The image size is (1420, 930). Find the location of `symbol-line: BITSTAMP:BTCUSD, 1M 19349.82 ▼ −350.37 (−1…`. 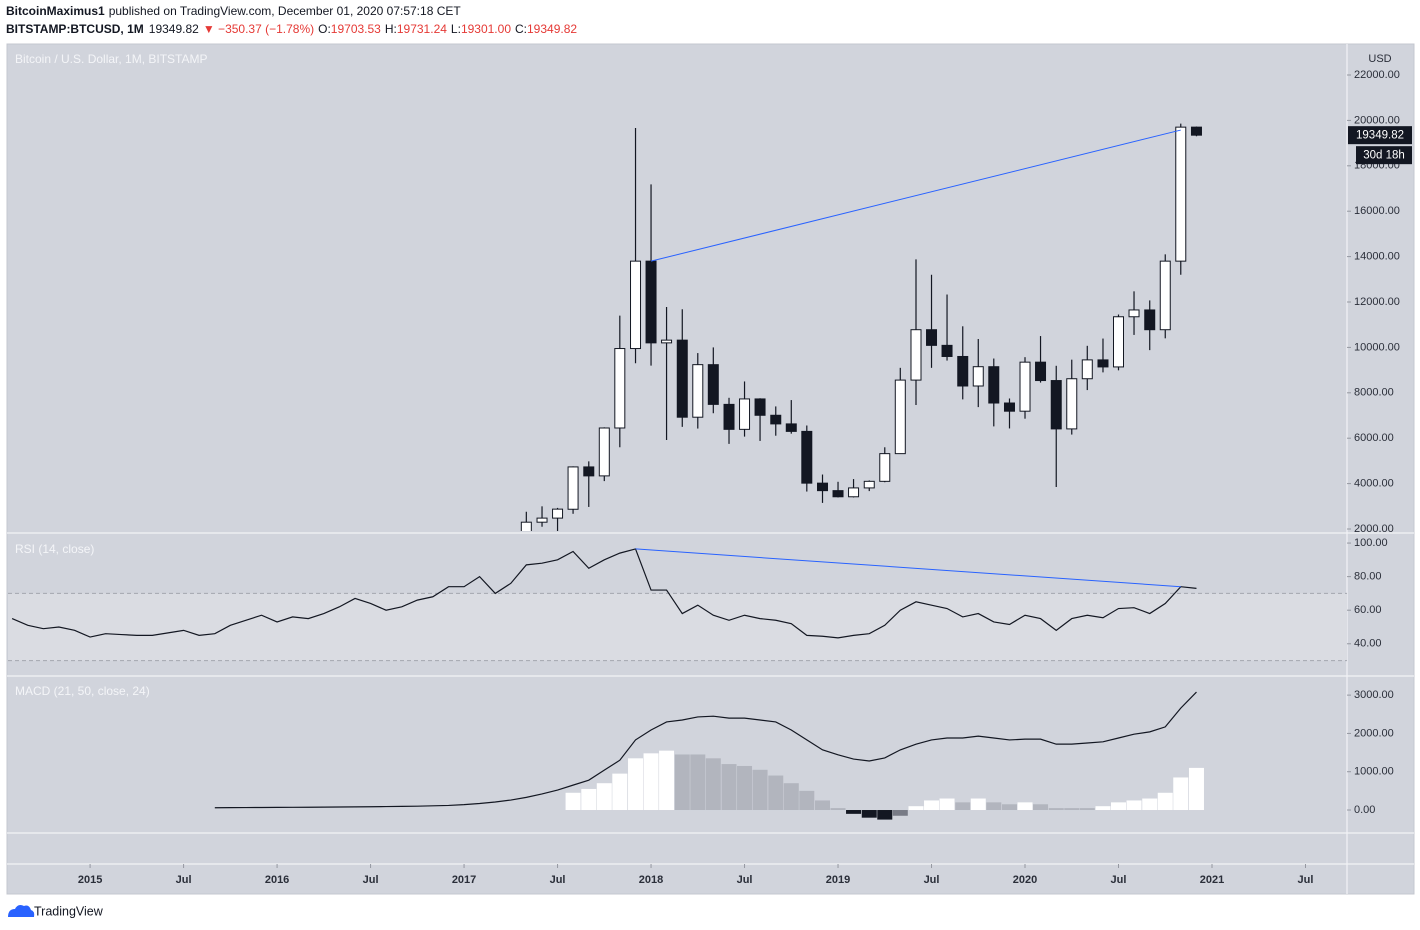

symbol-line: BITSTAMP:BTCUSD, 1M 19349.82 ▼ −350.37 (−1… is located at coordinates (291, 29).